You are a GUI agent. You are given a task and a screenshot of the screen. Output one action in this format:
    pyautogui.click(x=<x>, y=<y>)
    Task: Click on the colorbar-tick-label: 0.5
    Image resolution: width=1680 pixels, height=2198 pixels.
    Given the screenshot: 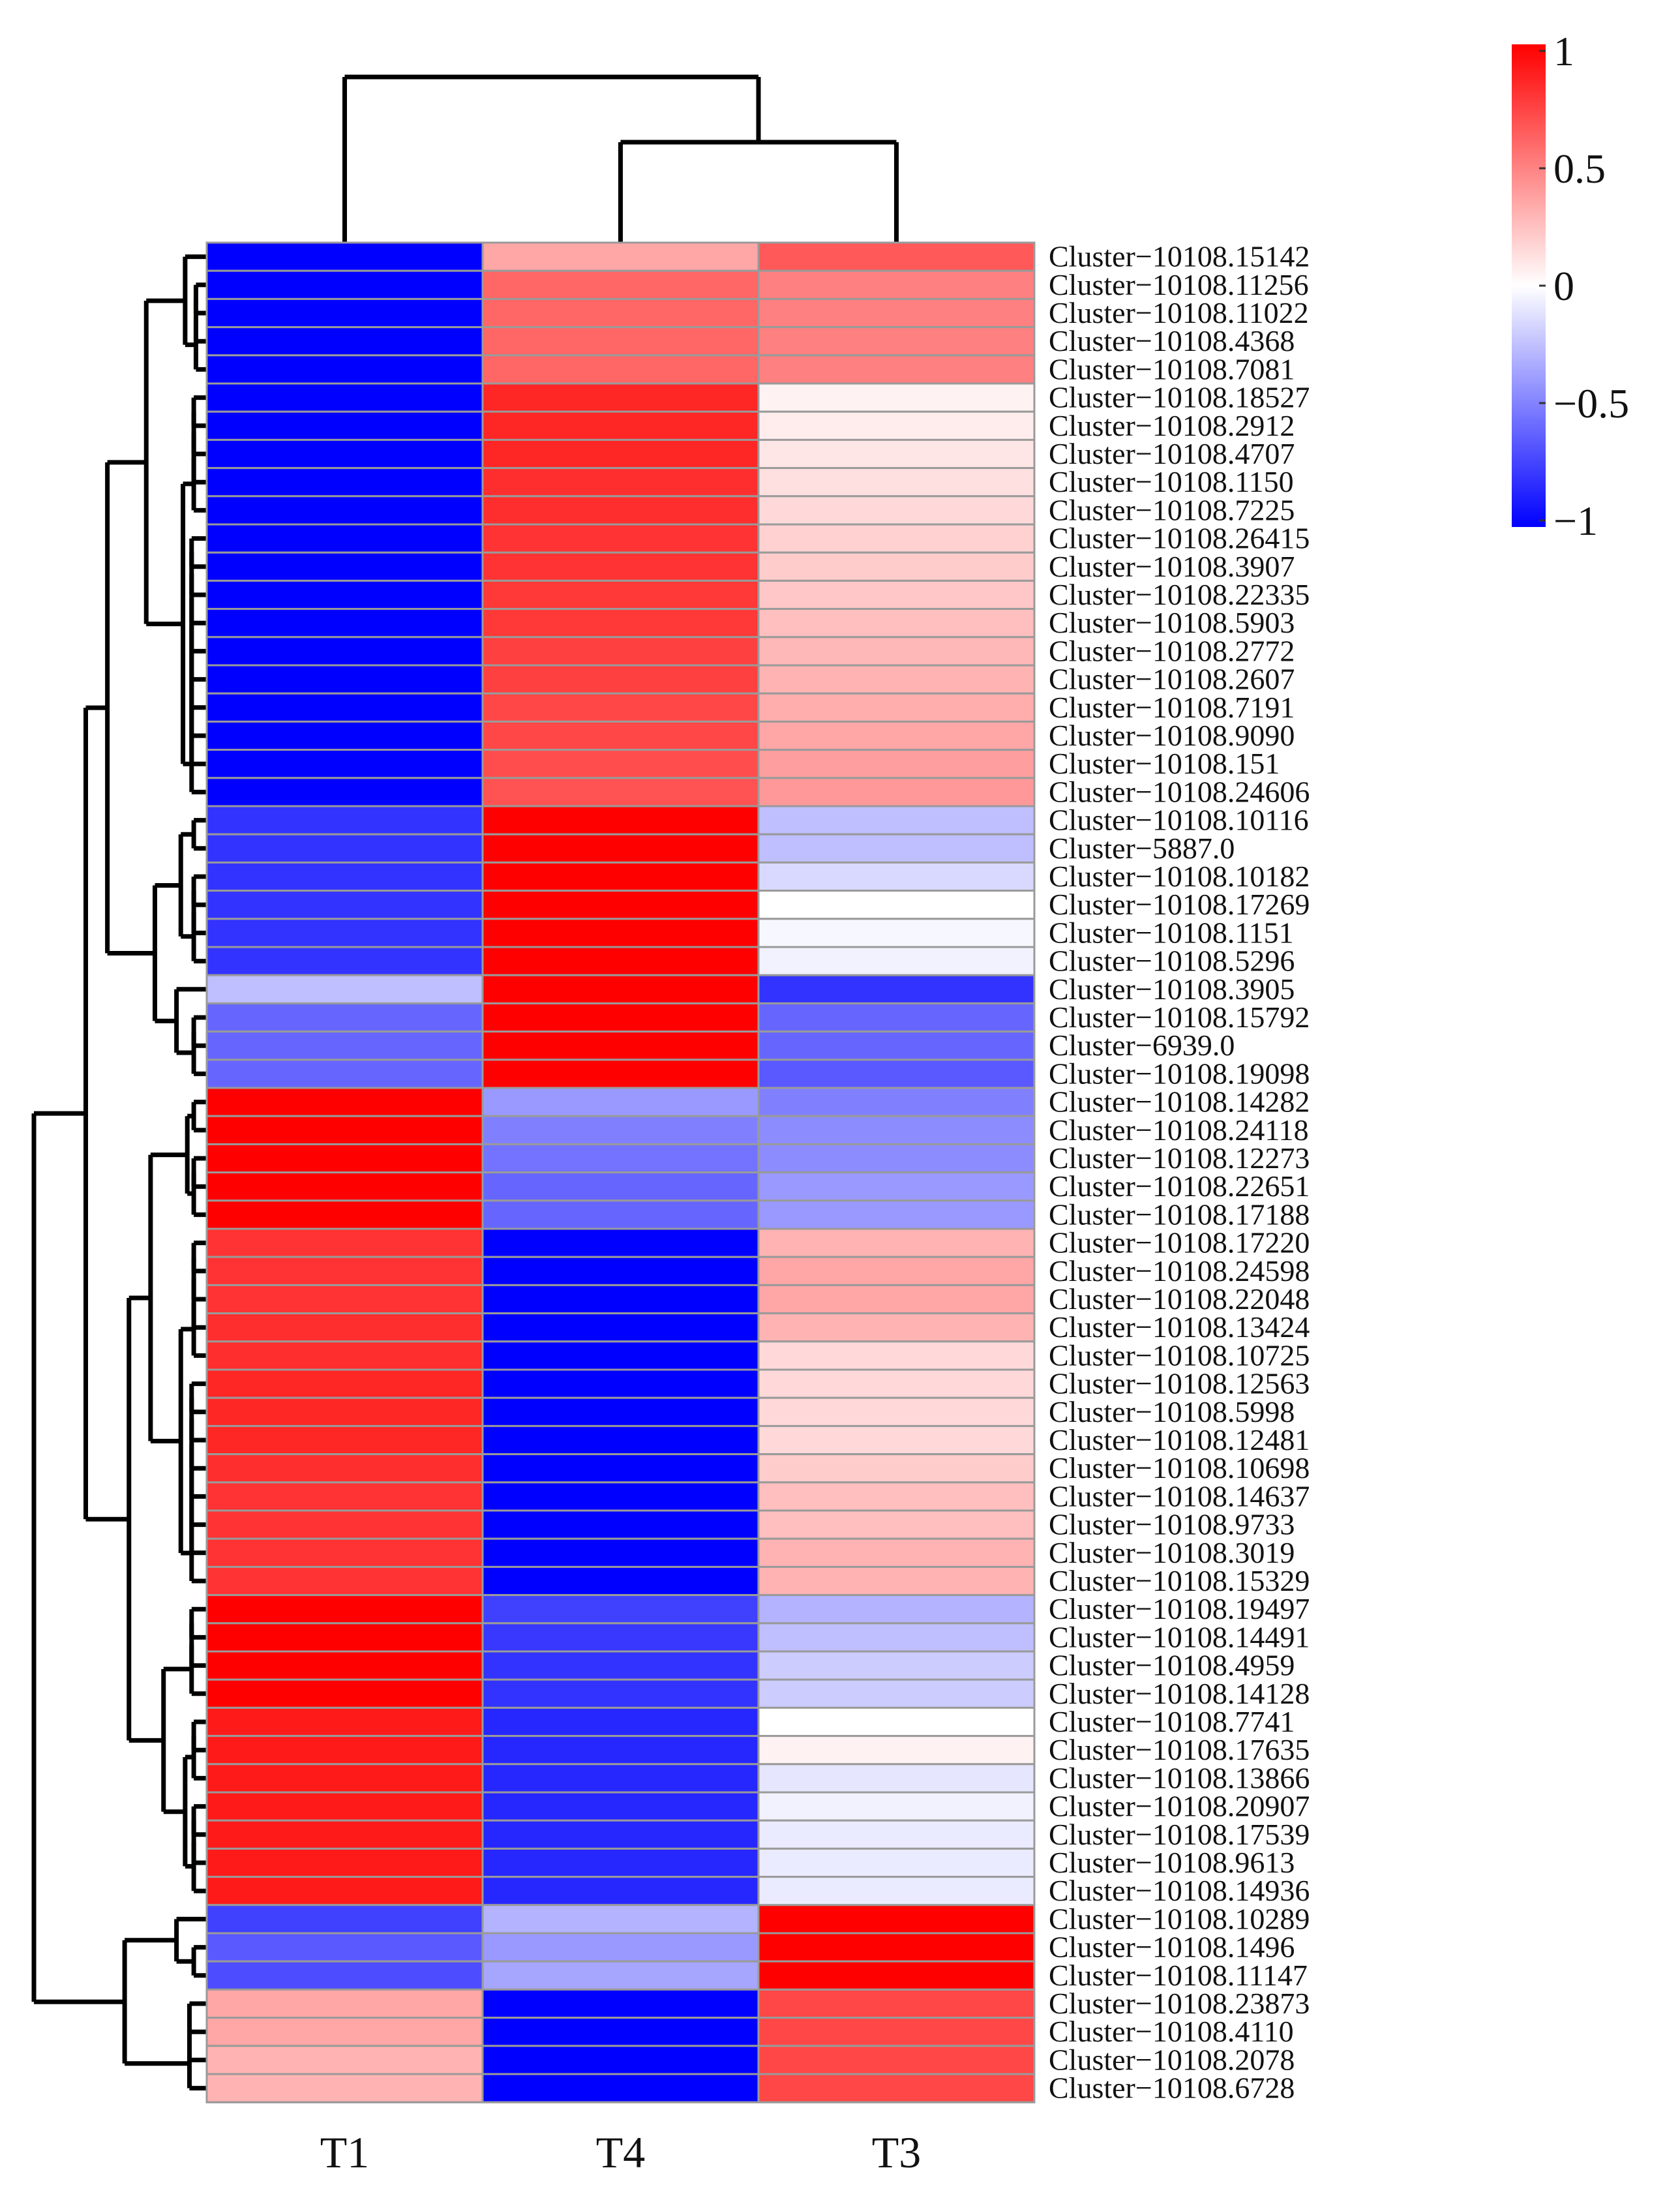 What is the action you would take?
    pyautogui.click(x=1579, y=168)
    